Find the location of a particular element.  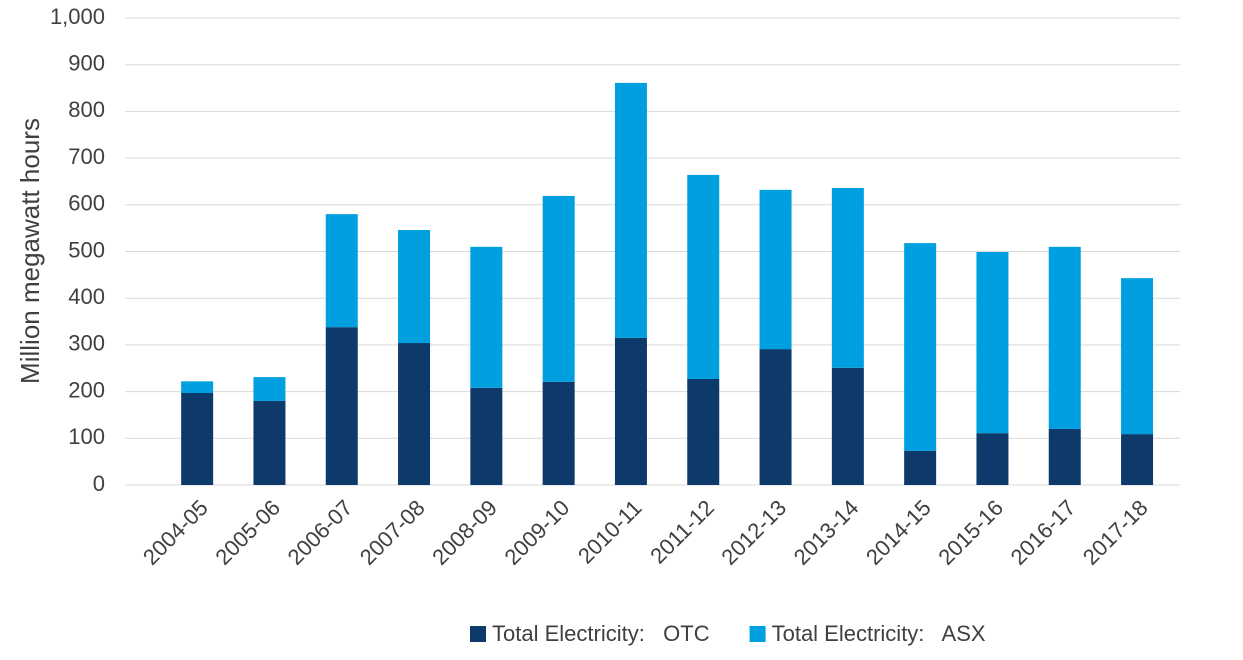

y-tick-label: 100 is located at coordinates (86, 436).